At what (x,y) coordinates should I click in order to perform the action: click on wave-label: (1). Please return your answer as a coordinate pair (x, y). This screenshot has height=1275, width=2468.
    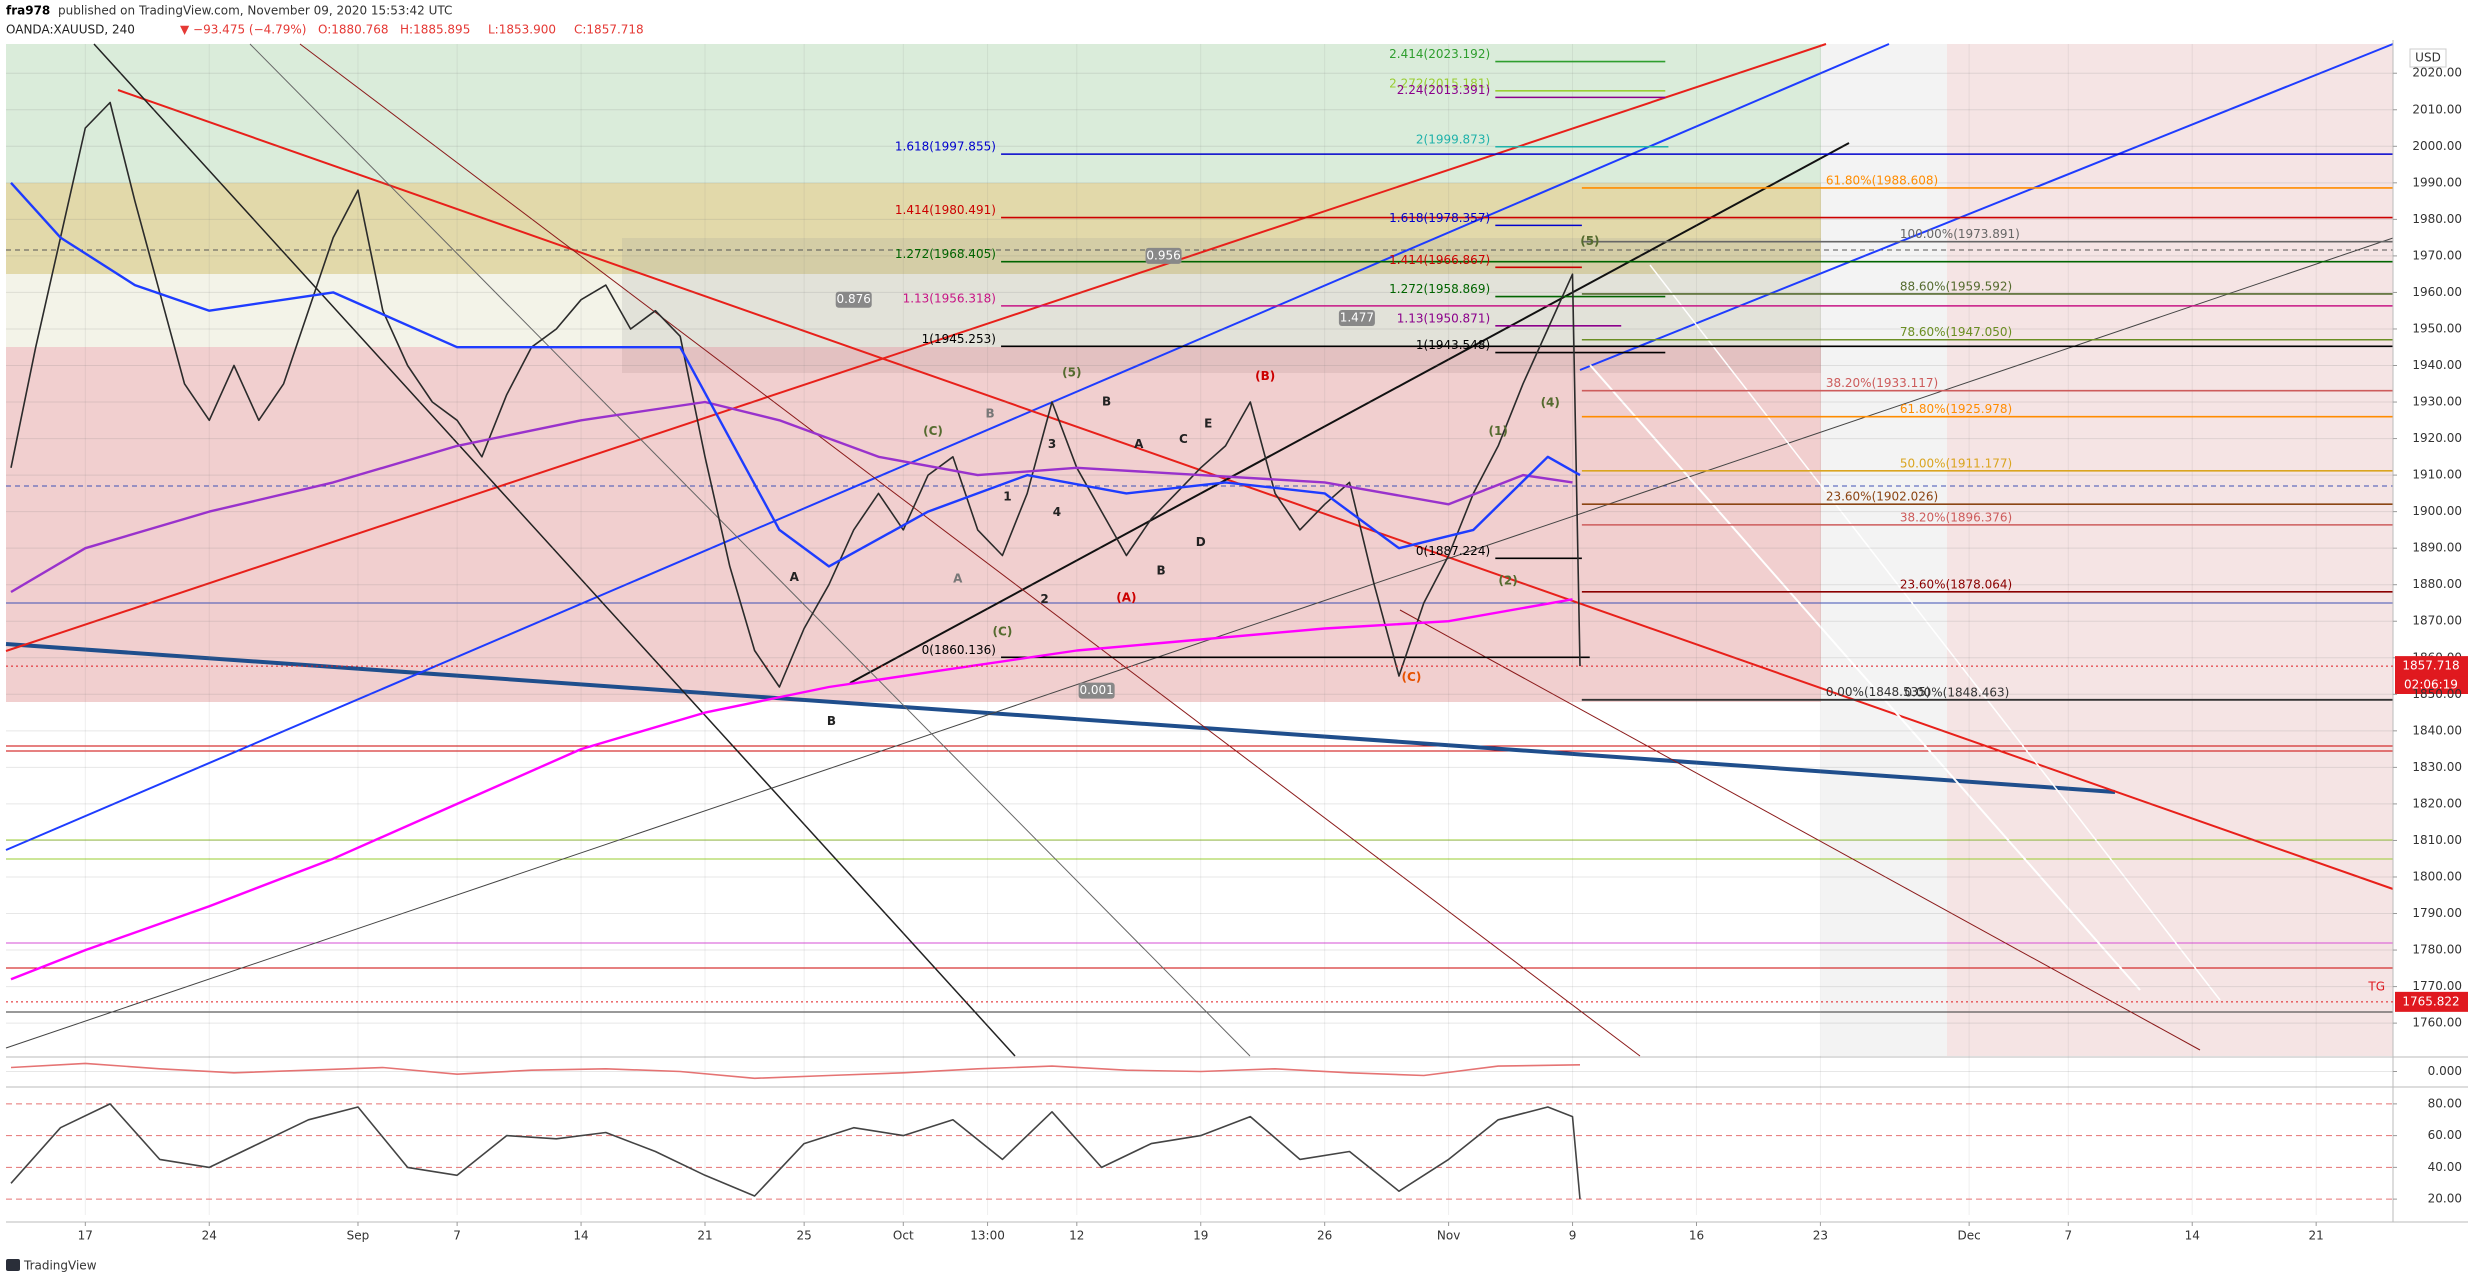
    Looking at the image, I should click on (1498, 431).